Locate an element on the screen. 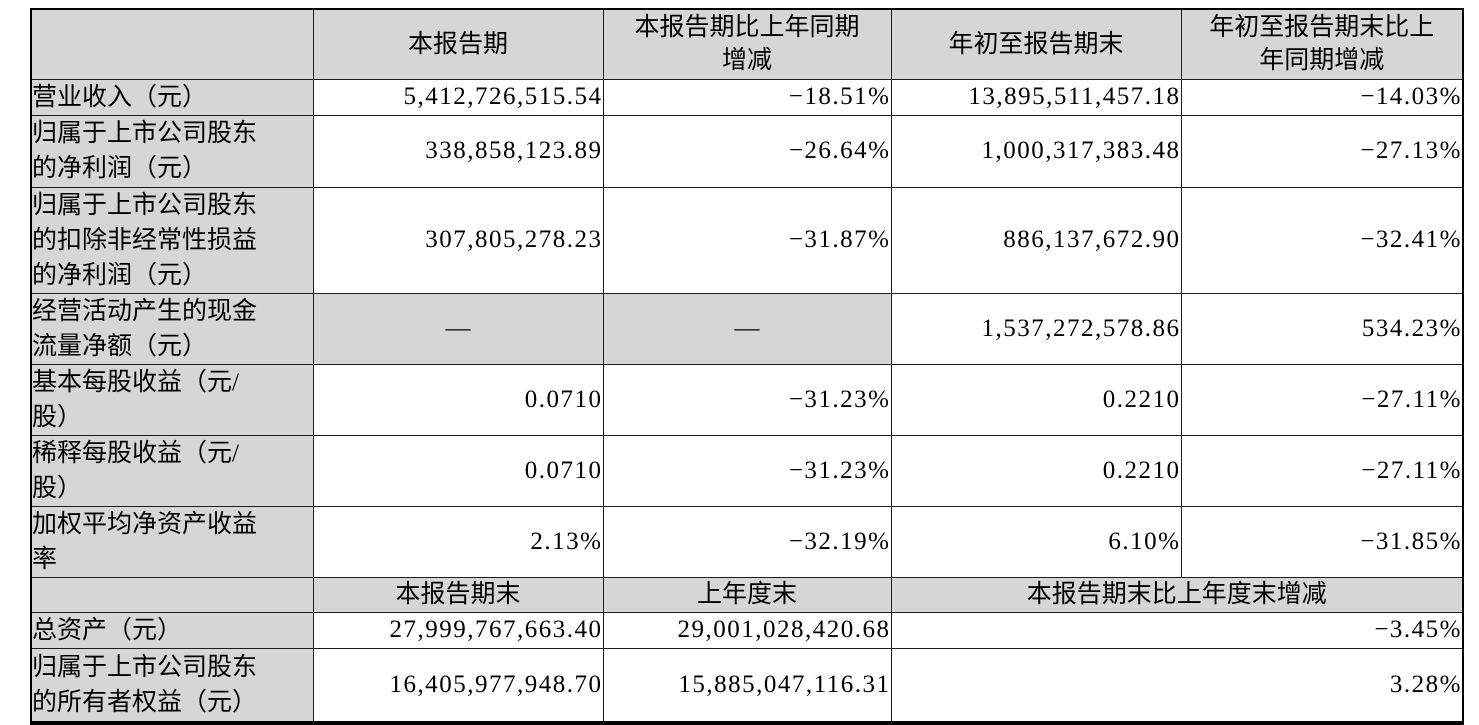  cell-value: 307,805,278.23 is located at coordinates (458, 240).